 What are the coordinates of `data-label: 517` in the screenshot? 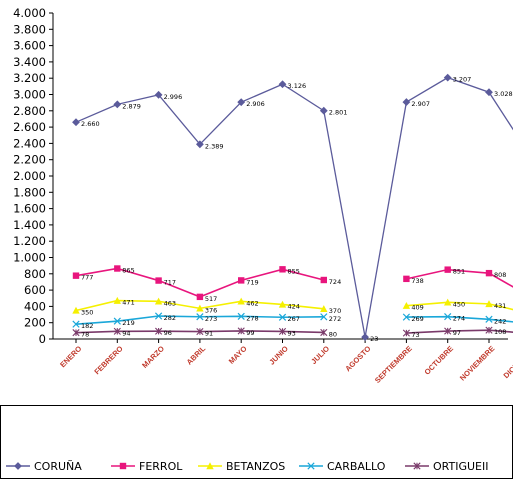 It's located at (211, 299).